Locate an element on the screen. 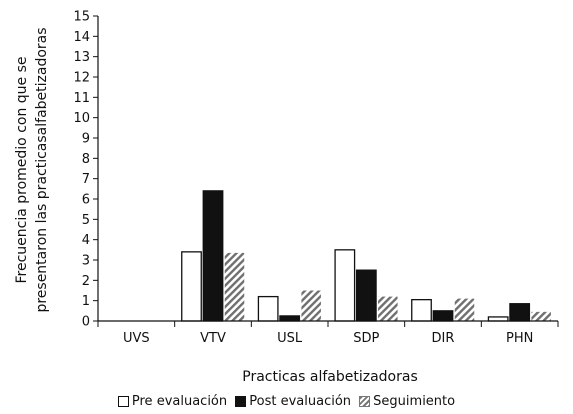 This screenshot has height=414, width=573. legend-label-pre: Pre evaluación is located at coordinates (179, 401).